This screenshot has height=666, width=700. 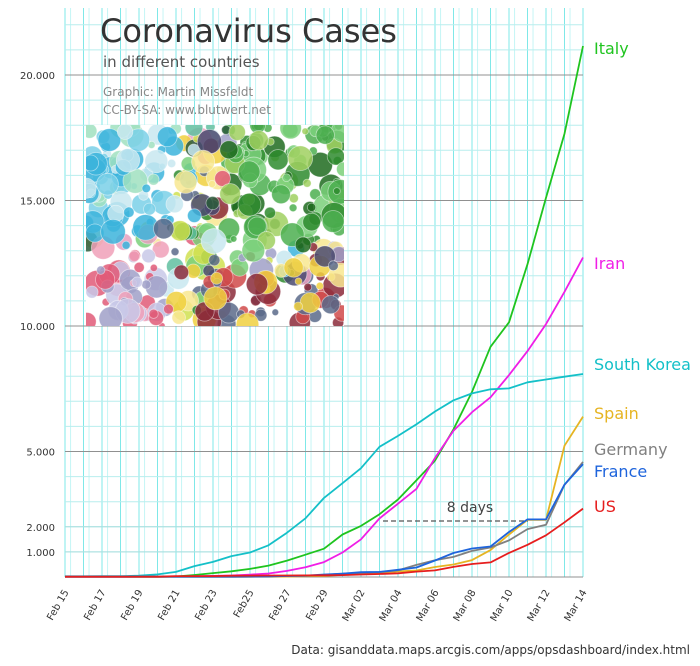 What do you see at coordinates (576, 606) in the screenshot?
I see `x-tick-label: Mar 14` at bounding box center [576, 606].